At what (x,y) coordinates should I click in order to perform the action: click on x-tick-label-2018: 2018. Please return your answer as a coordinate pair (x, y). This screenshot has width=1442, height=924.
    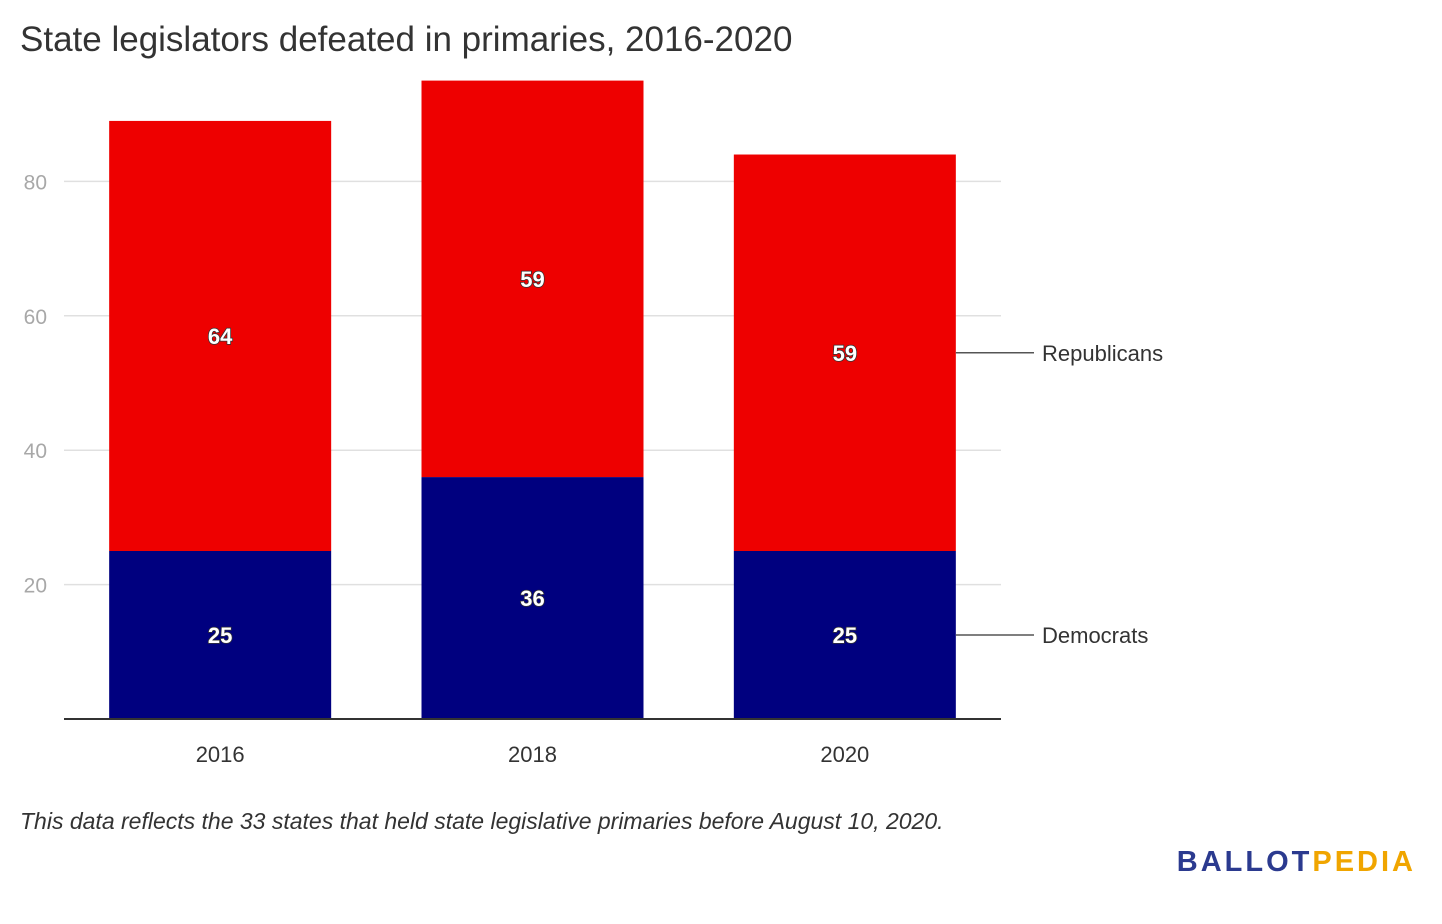
    Looking at the image, I should click on (532, 754).